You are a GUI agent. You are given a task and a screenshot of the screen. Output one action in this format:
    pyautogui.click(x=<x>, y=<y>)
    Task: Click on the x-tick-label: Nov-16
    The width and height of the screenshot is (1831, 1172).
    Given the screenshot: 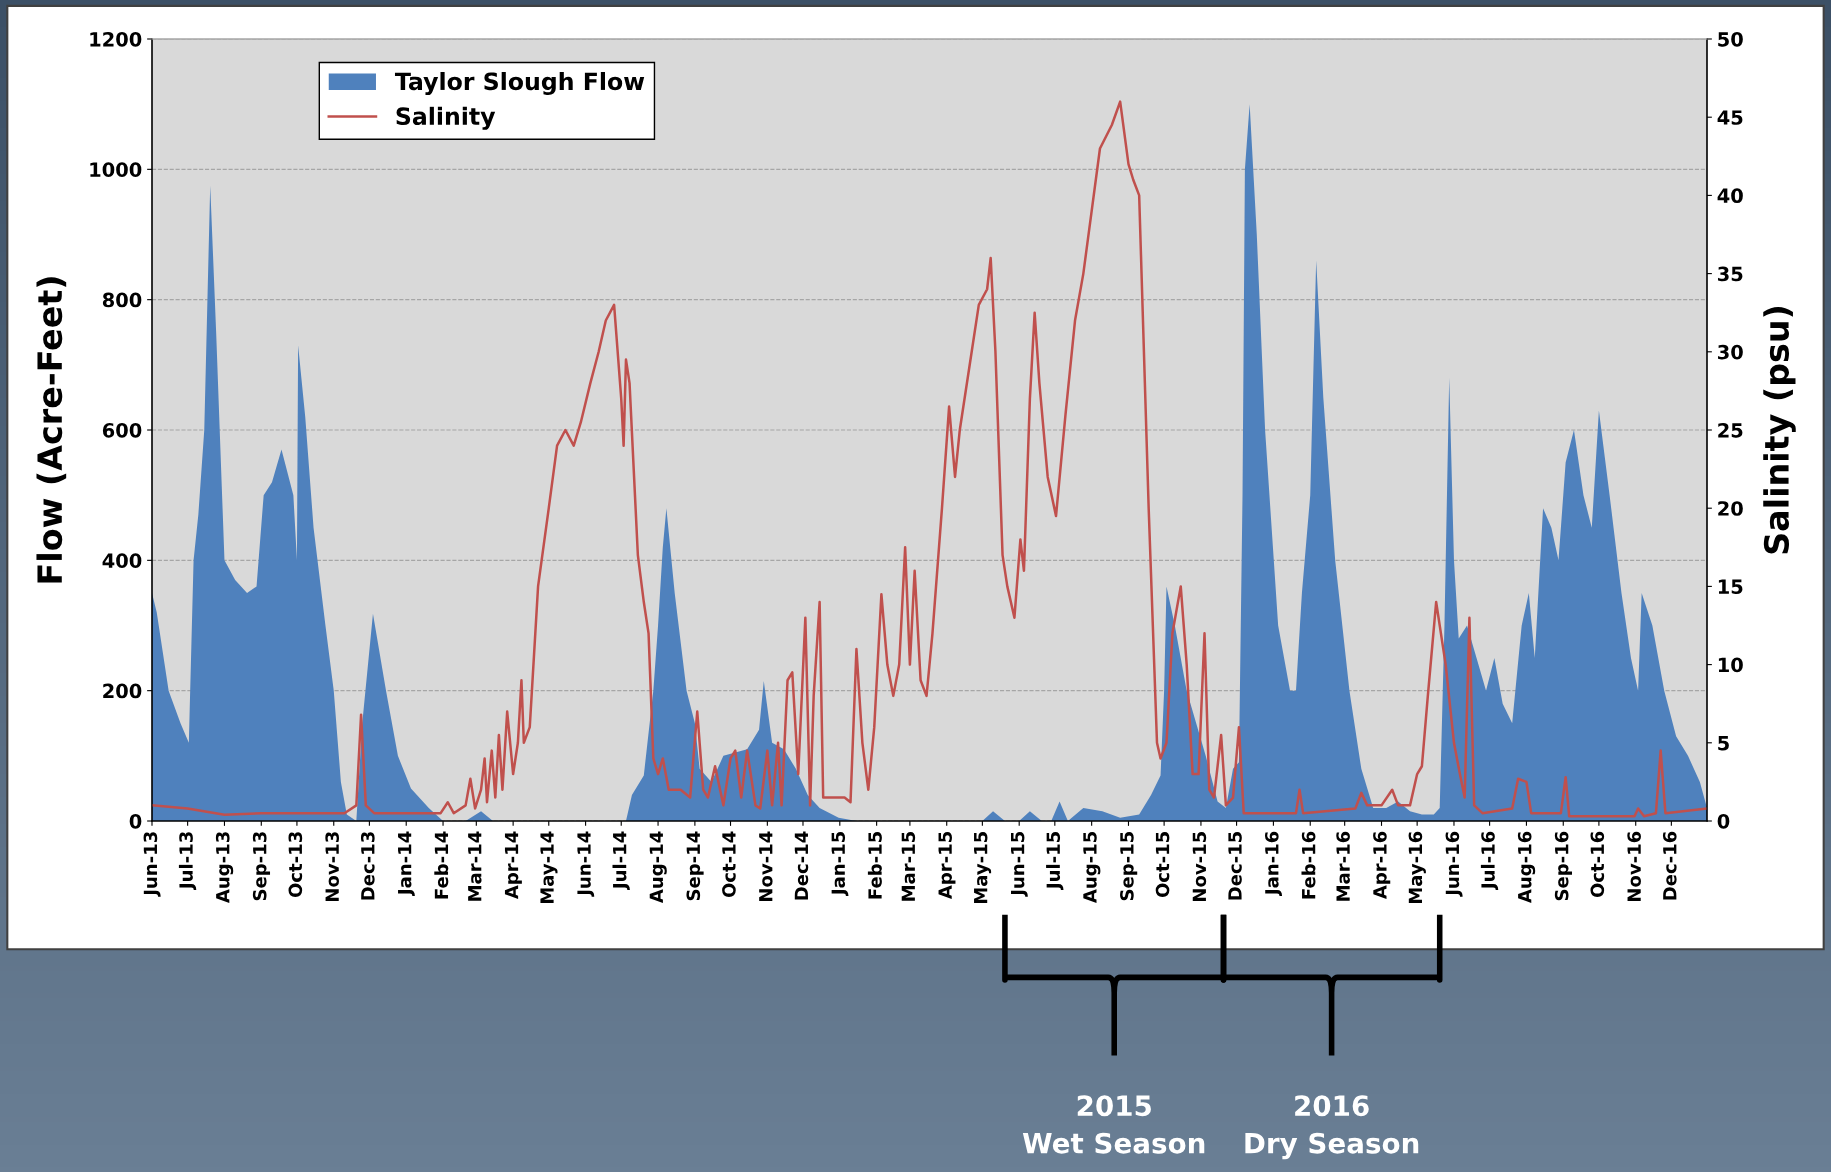 What is the action you would take?
    pyautogui.click(x=1634, y=866)
    